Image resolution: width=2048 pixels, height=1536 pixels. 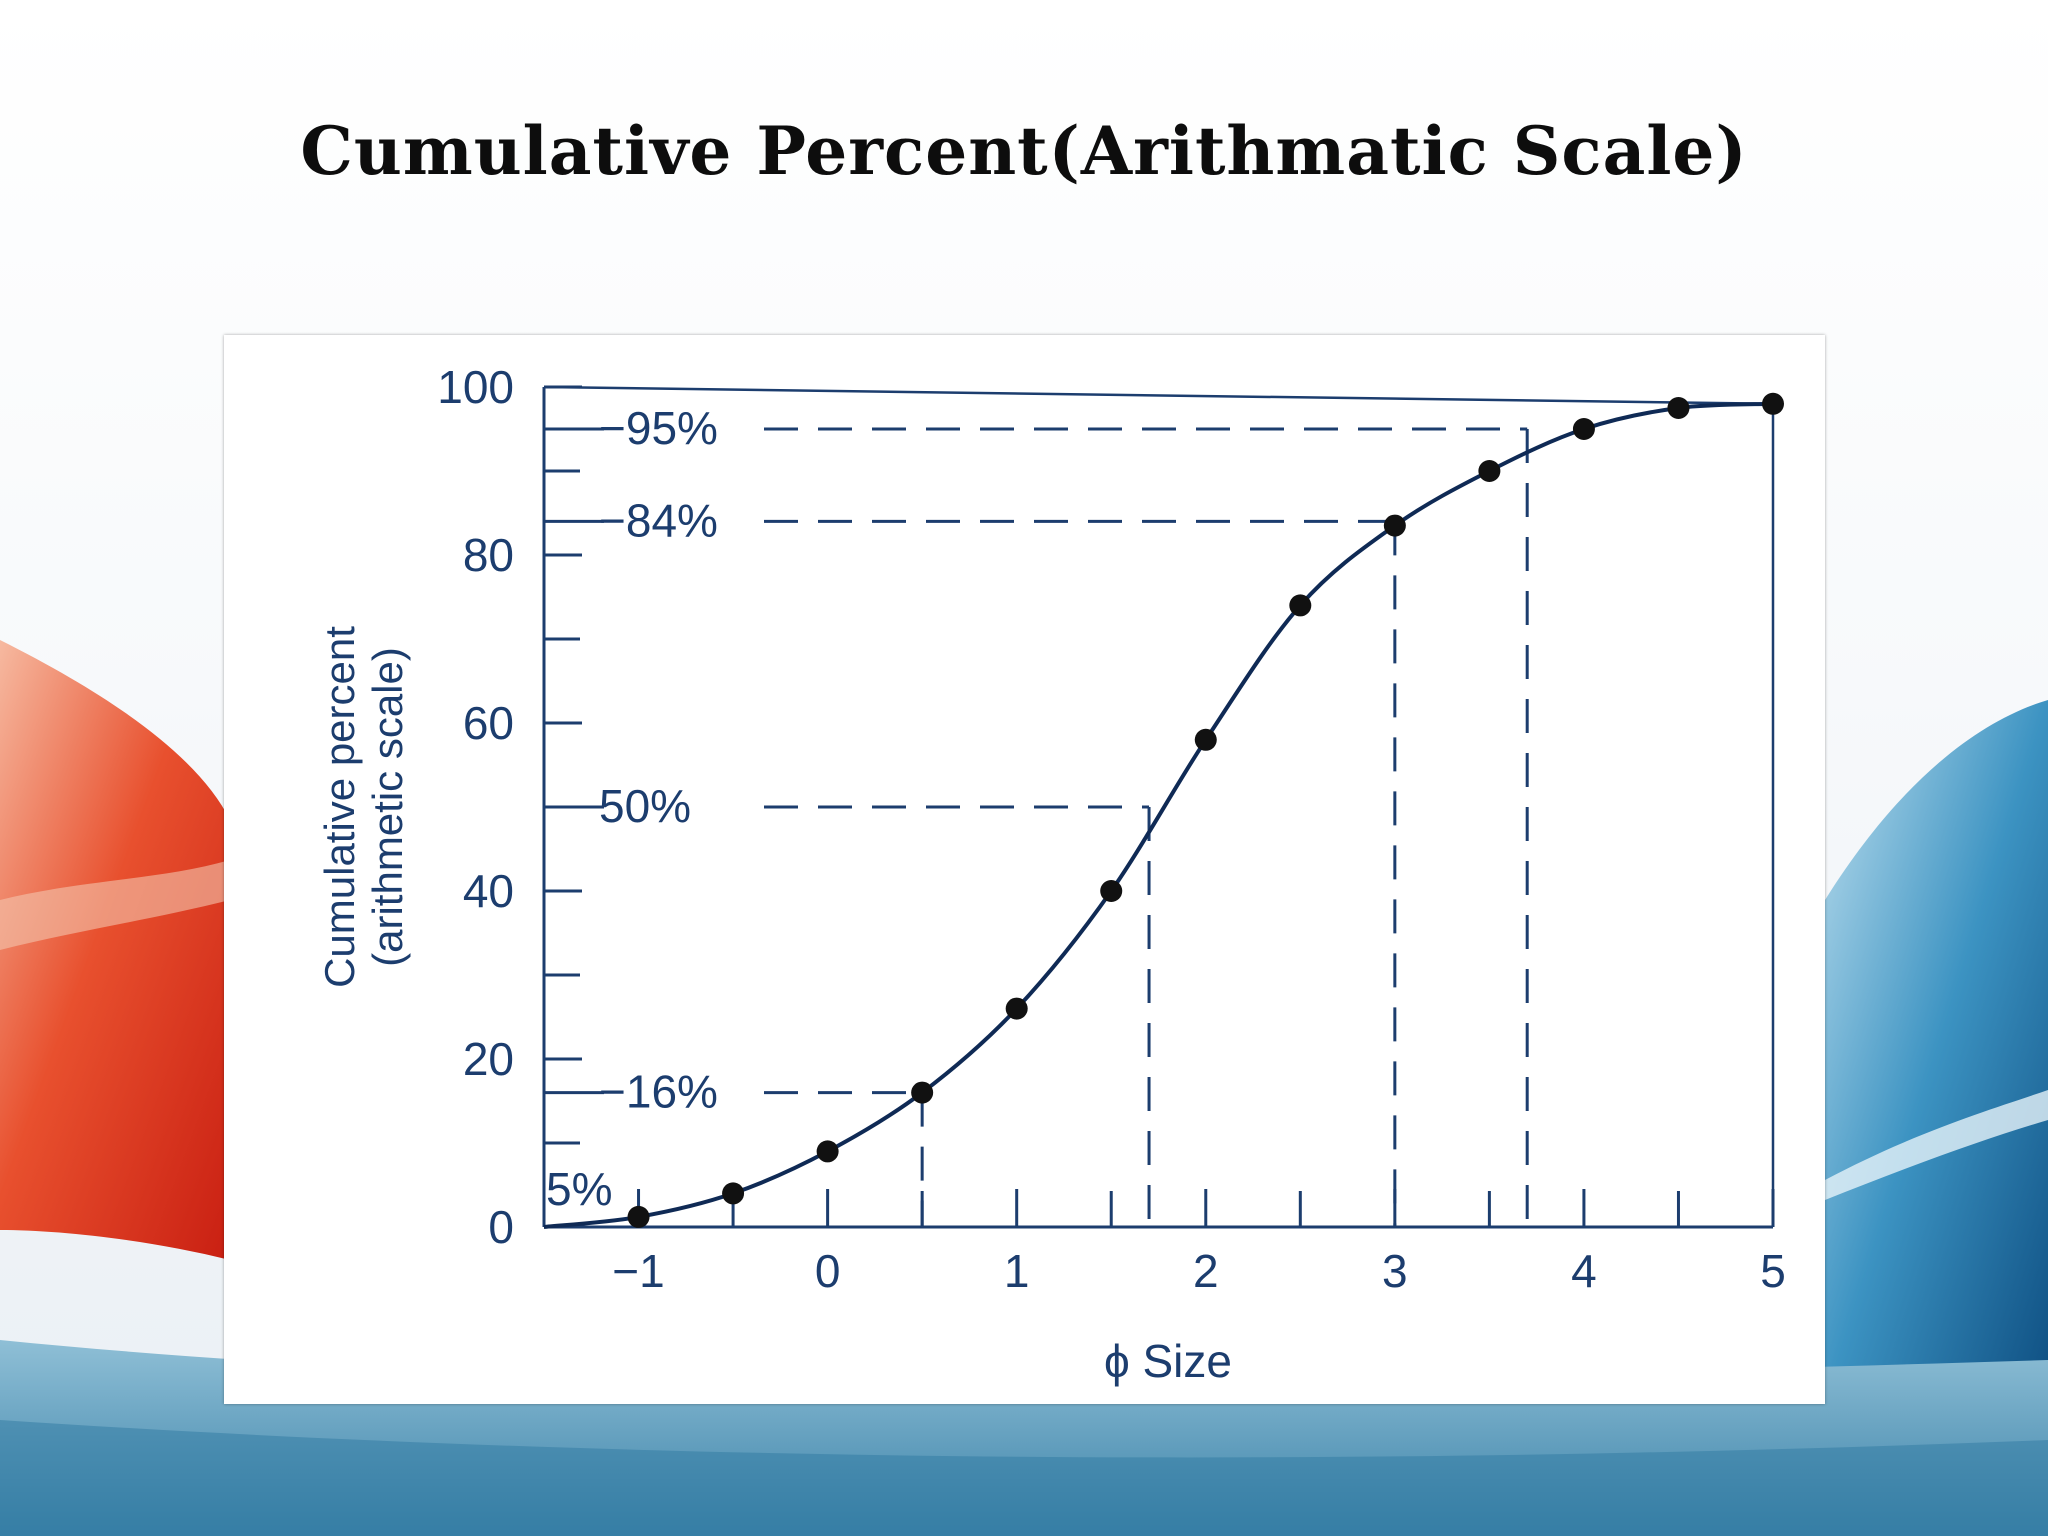 I want to click on x-tick-label: 2, so click(x=1206, y=1271).